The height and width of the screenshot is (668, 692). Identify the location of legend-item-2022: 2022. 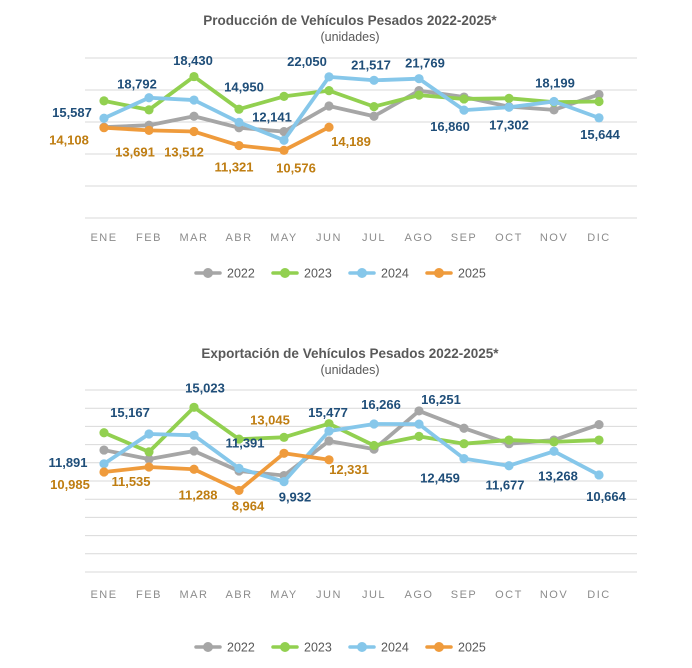
(224, 274).